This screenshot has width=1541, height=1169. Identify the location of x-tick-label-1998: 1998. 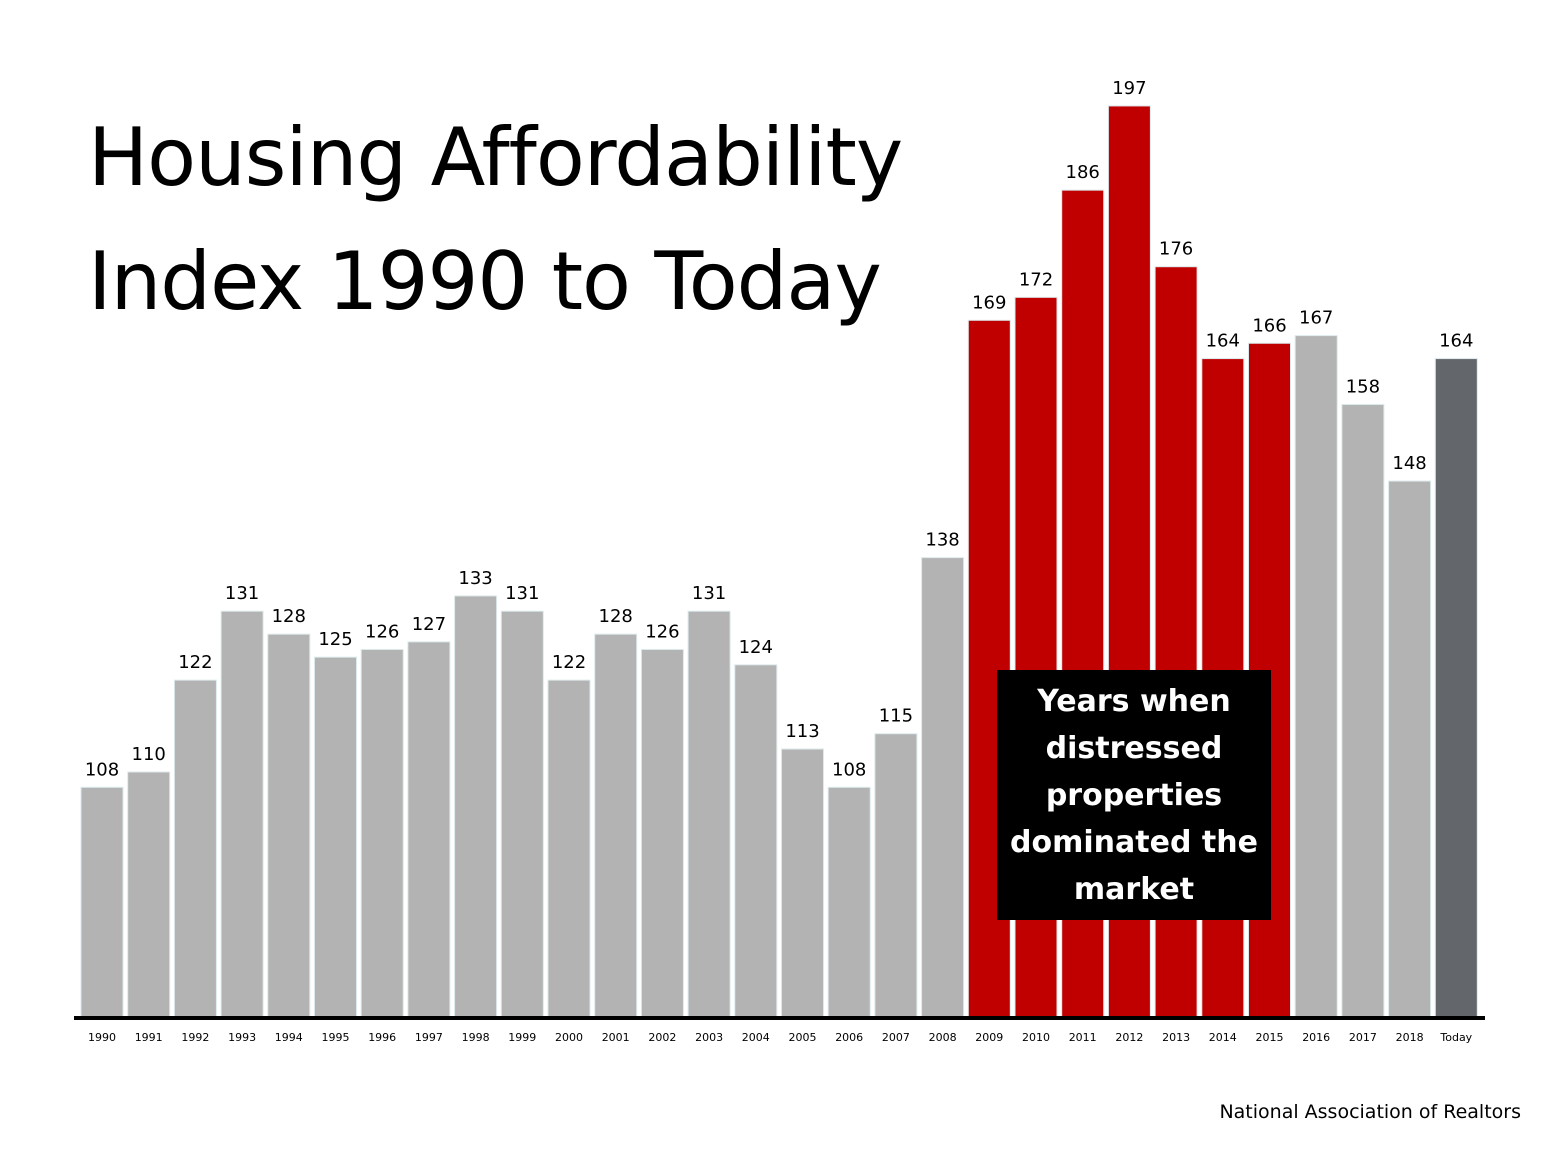
(476, 1037).